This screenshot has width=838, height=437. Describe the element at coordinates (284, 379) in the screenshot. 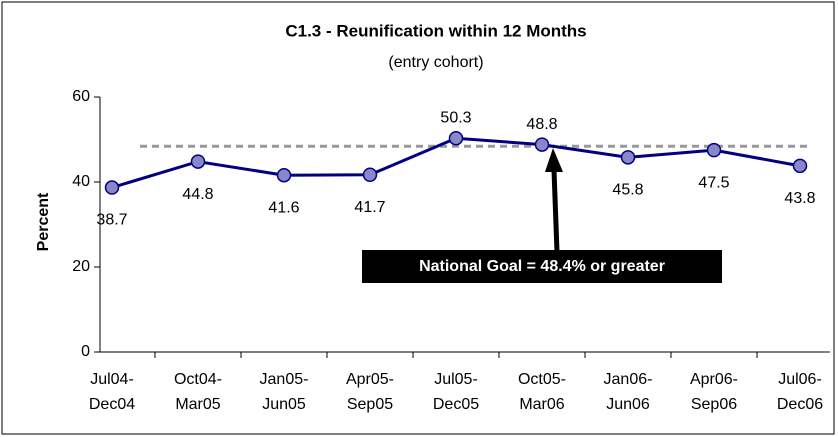

I see `x-tick-label: Jan05-` at that location.